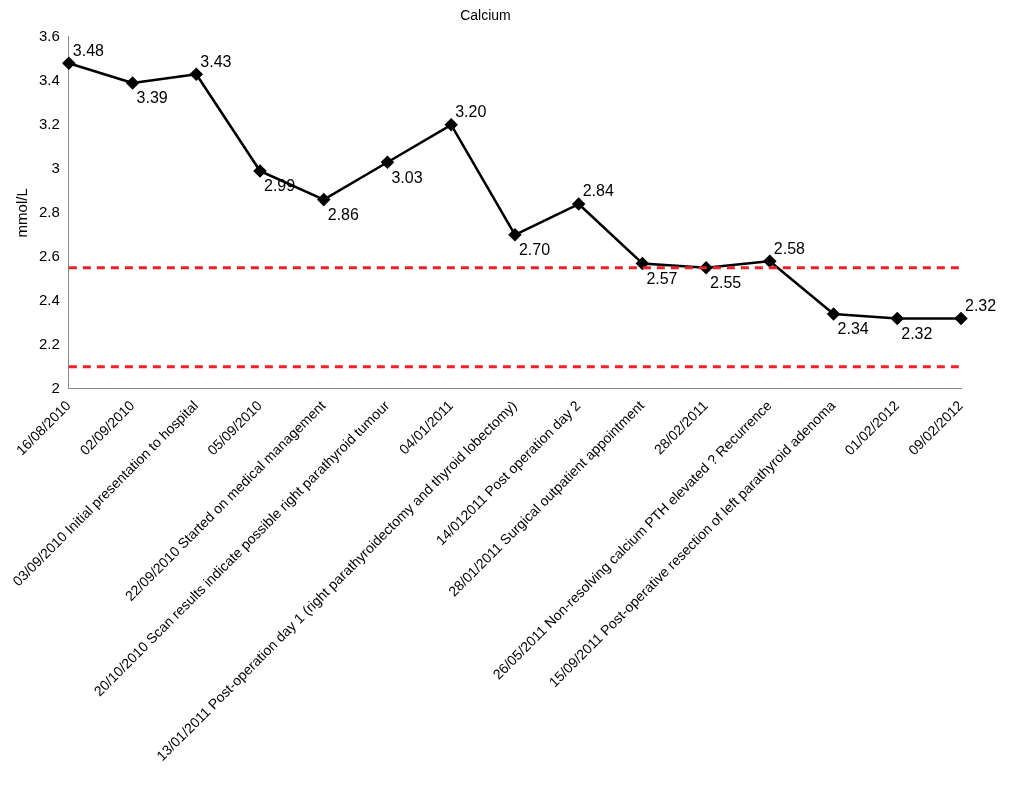 The image size is (1011, 793). Describe the element at coordinates (49, 123) in the screenshot. I see `y-tick-label: 3.2` at that location.